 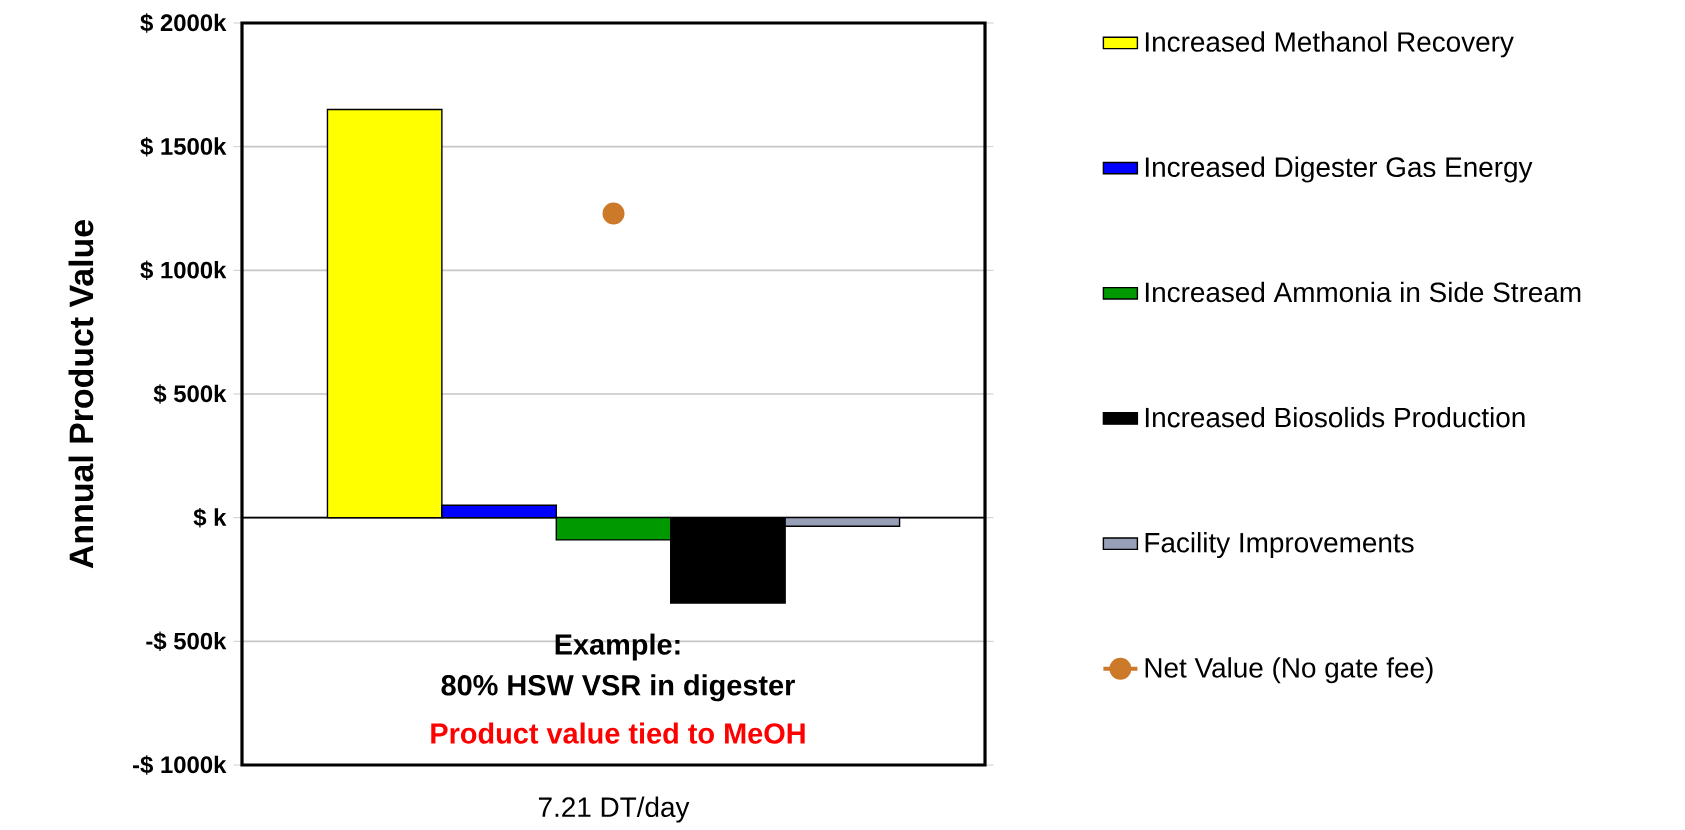 I want to click on legend-label: Increased Biosolids Production, so click(x=1335, y=417).